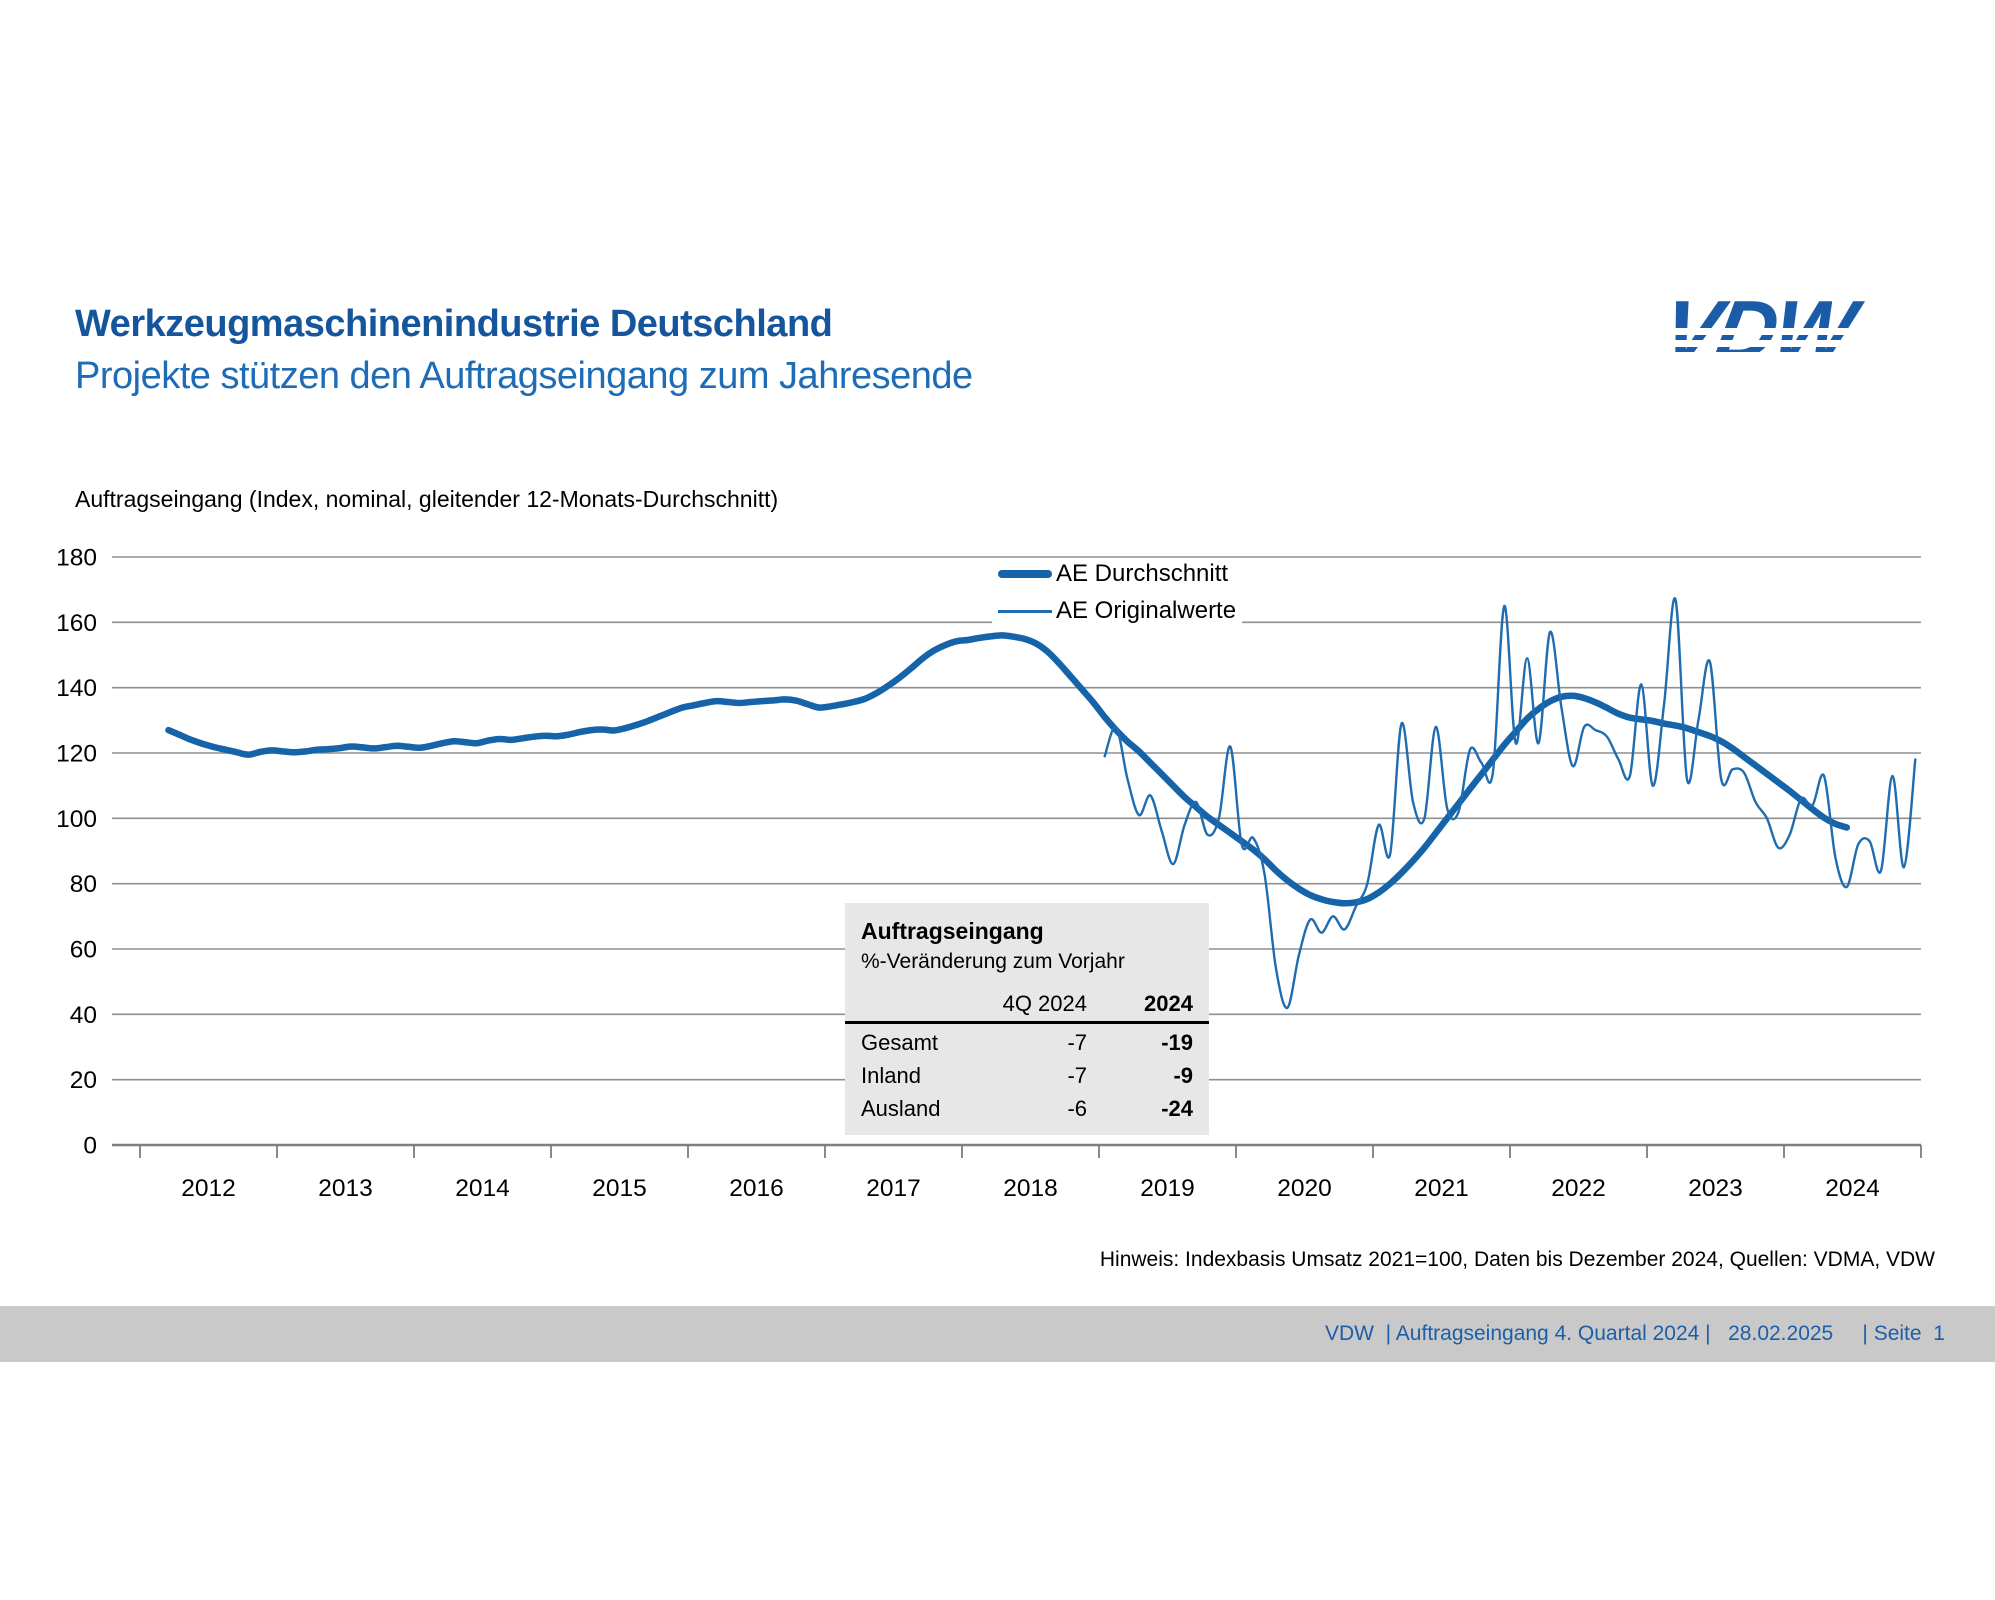 Image resolution: width=1995 pixels, height=1600 pixels. Describe the element at coordinates (1027, 1022) in the screenshot. I see `inset-table-rule` at that location.